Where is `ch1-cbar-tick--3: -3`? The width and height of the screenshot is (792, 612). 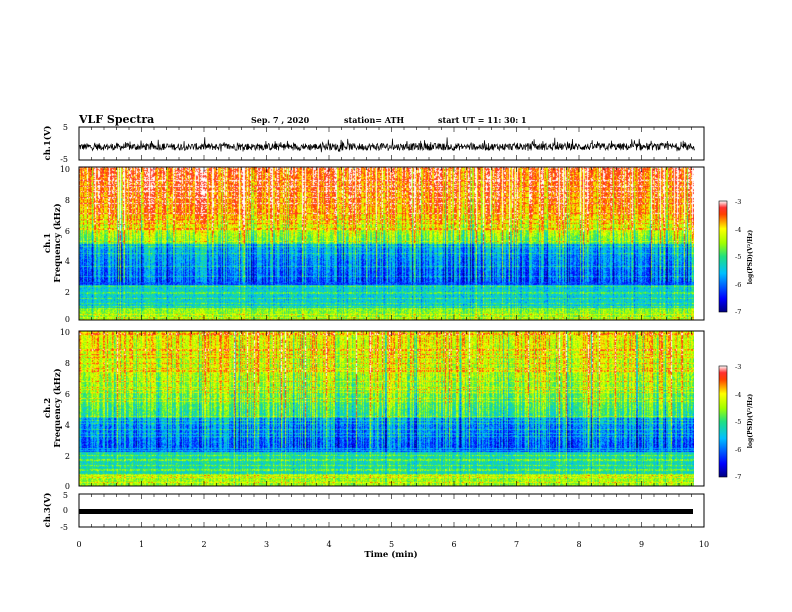
ch1-cbar-tick--3: -3 is located at coordinates (738, 202).